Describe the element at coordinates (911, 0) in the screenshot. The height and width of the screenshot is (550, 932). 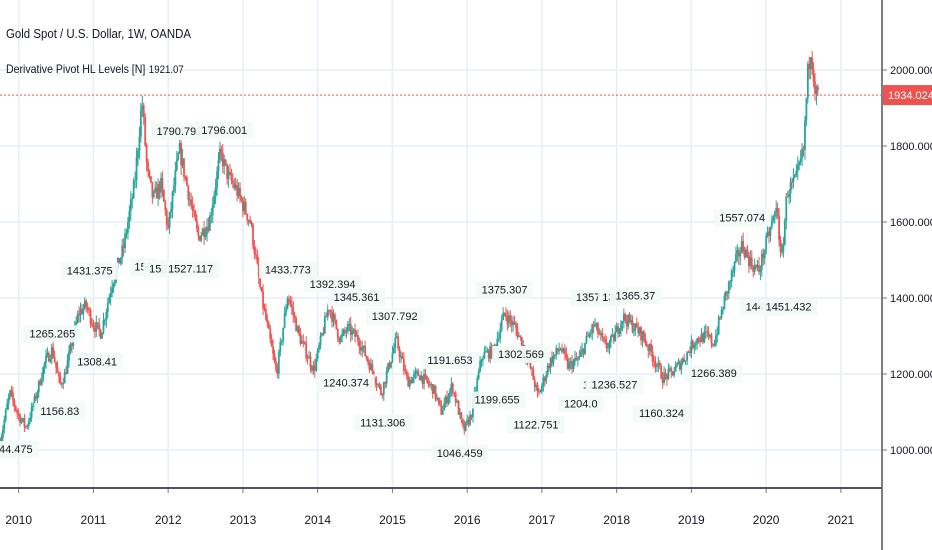
I see `y-tick-label: 2200.000` at that location.